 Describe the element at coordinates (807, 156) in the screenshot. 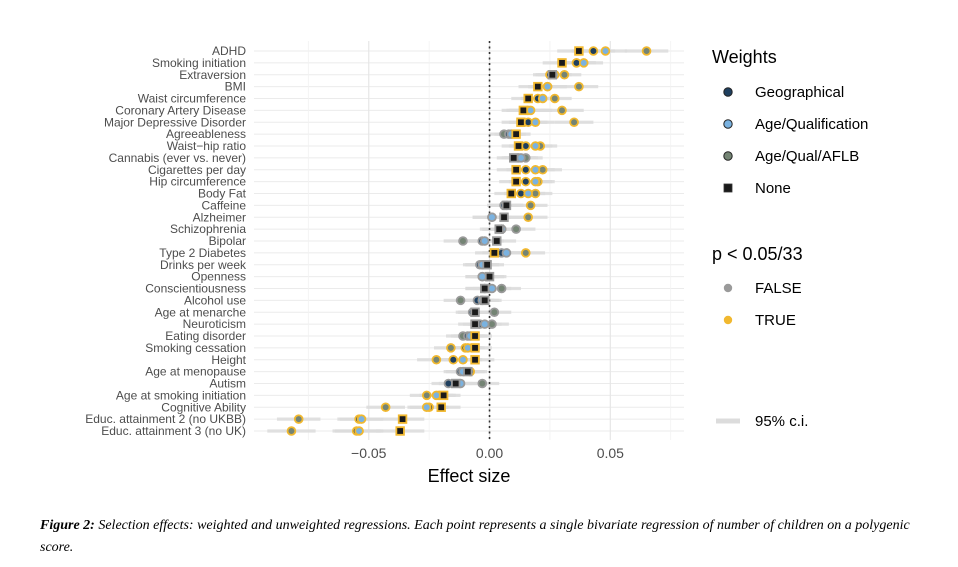

I see `legend-label-age-qual-aflb: Age/Qual/AFLB` at that location.